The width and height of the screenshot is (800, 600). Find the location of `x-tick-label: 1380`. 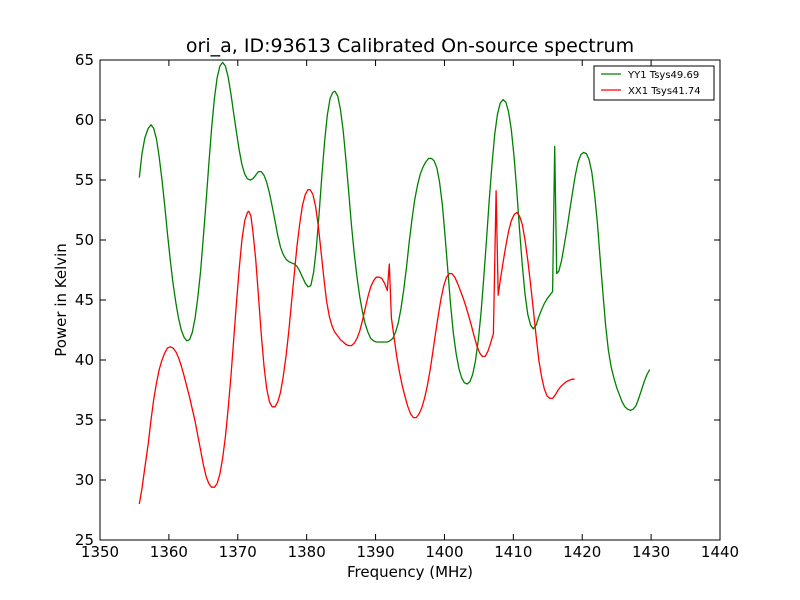

x-tick-label: 1380 is located at coordinates (307, 552).